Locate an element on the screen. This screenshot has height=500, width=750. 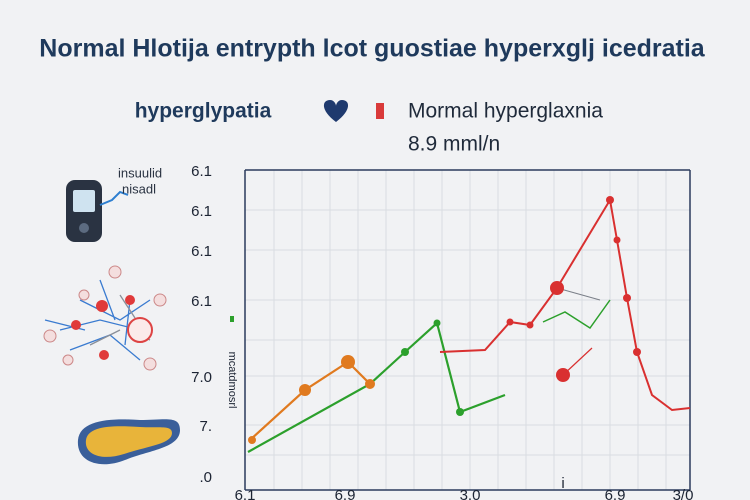
legend-heart is located at coordinates (336, 111).